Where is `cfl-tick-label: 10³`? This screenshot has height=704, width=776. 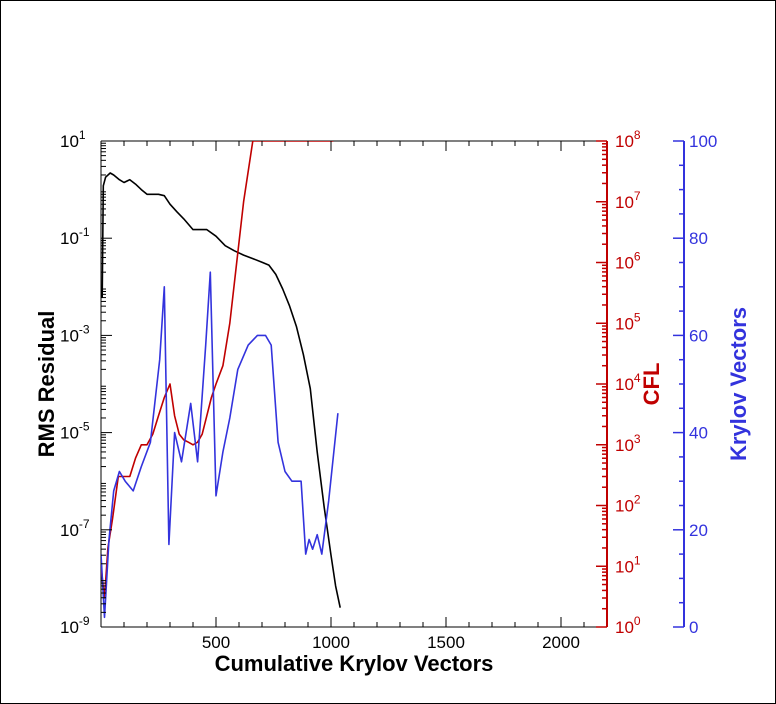
cfl-tick-label: 10³ is located at coordinates (628, 443).